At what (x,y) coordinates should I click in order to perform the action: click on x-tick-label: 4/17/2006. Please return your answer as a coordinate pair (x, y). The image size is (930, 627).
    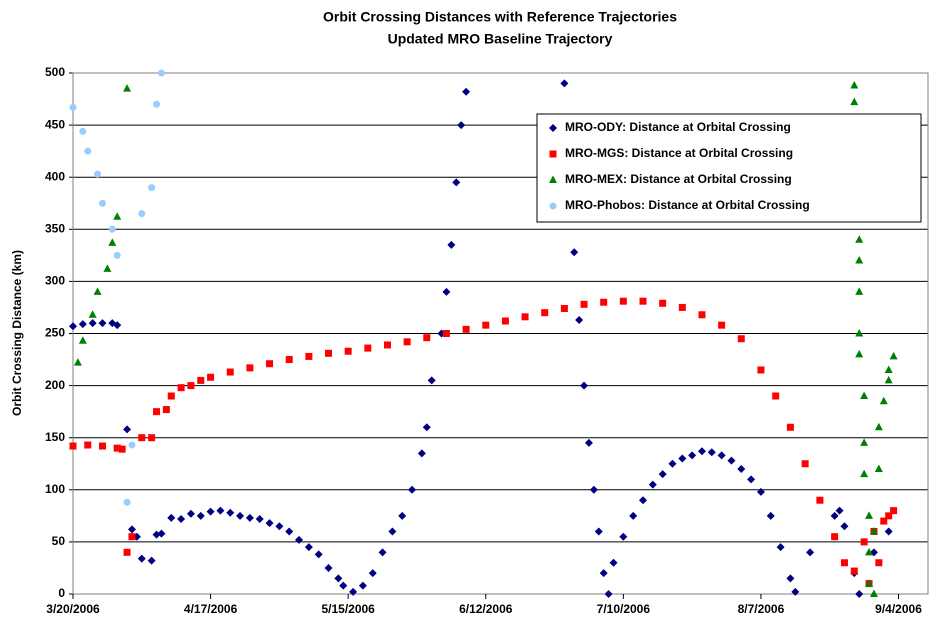
    Looking at the image, I should click on (211, 609).